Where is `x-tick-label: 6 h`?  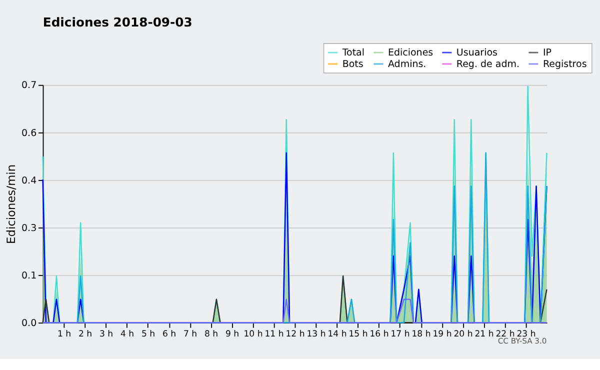 x-tick-label: 6 h is located at coordinates (169, 334).